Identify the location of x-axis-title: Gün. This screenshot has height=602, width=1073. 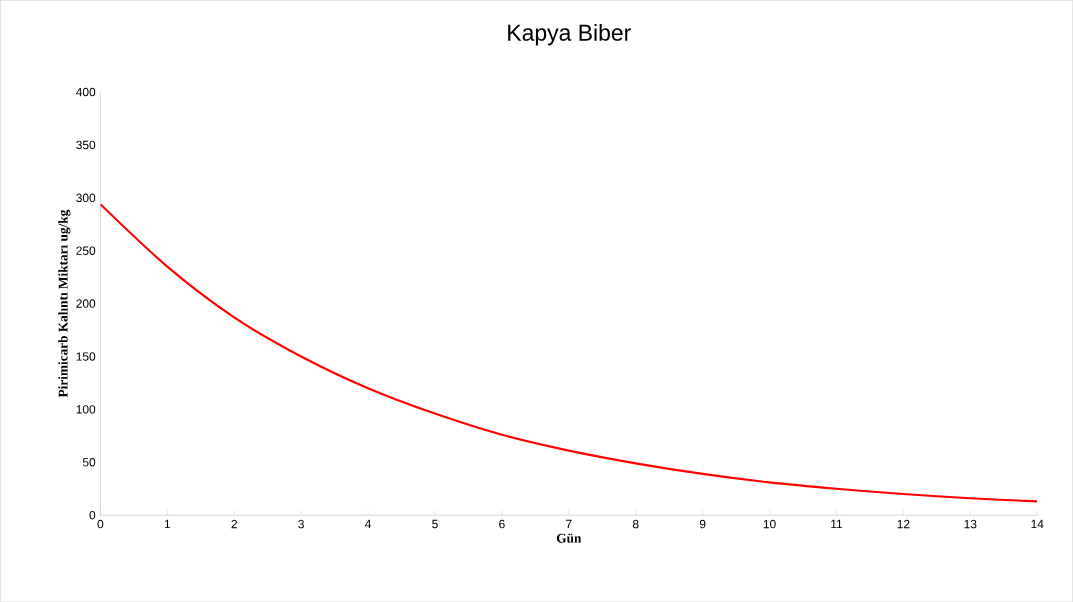
(569, 538).